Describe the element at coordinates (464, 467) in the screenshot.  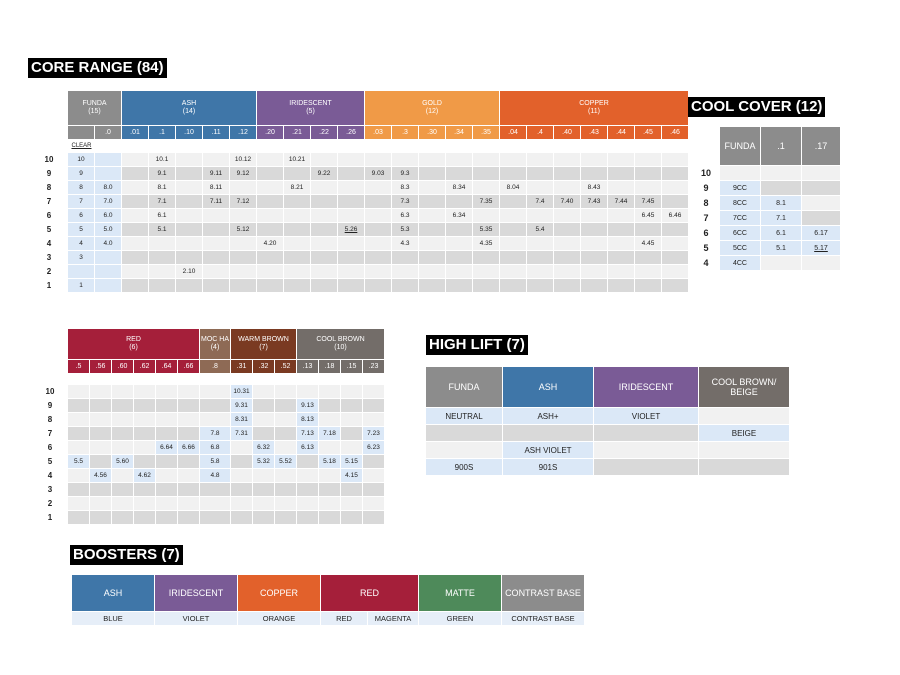
I see `shade-cell: 900S` at that location.